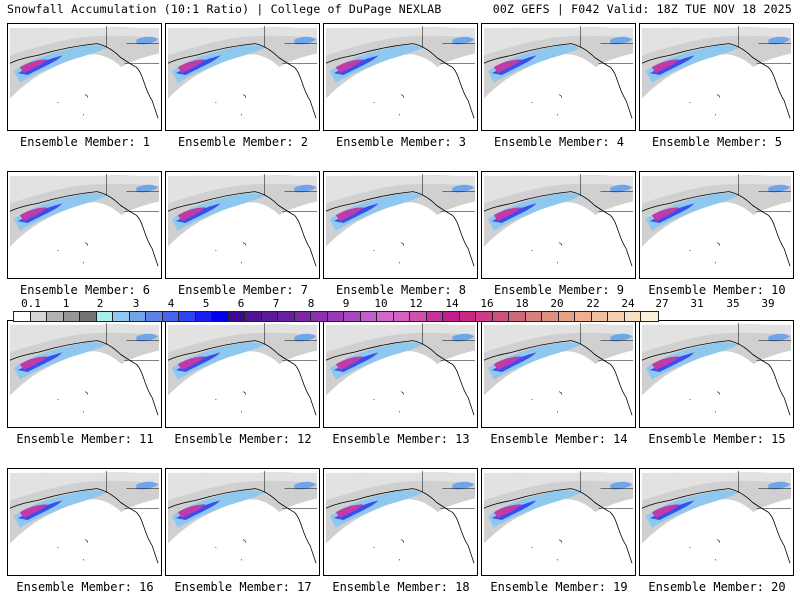 The image size is (800, 600). What do you see at coordinates (559, 142) in the screenshot?
I see `ensemble-member-label: Ensemble Member: 4` at bounding box center [559, 142].